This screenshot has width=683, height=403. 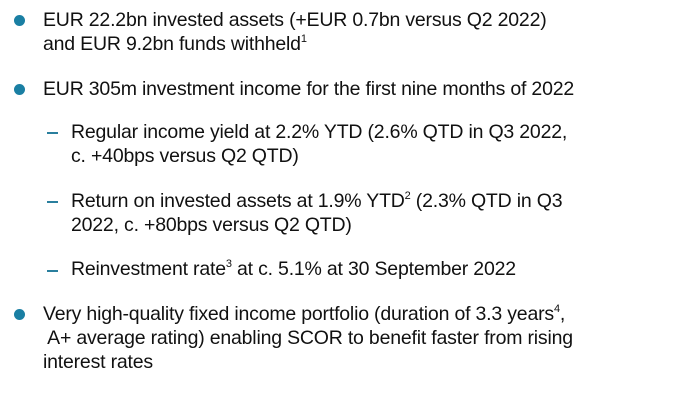 I want to click on footnote-ref: 2, so click(x=407, y=196).